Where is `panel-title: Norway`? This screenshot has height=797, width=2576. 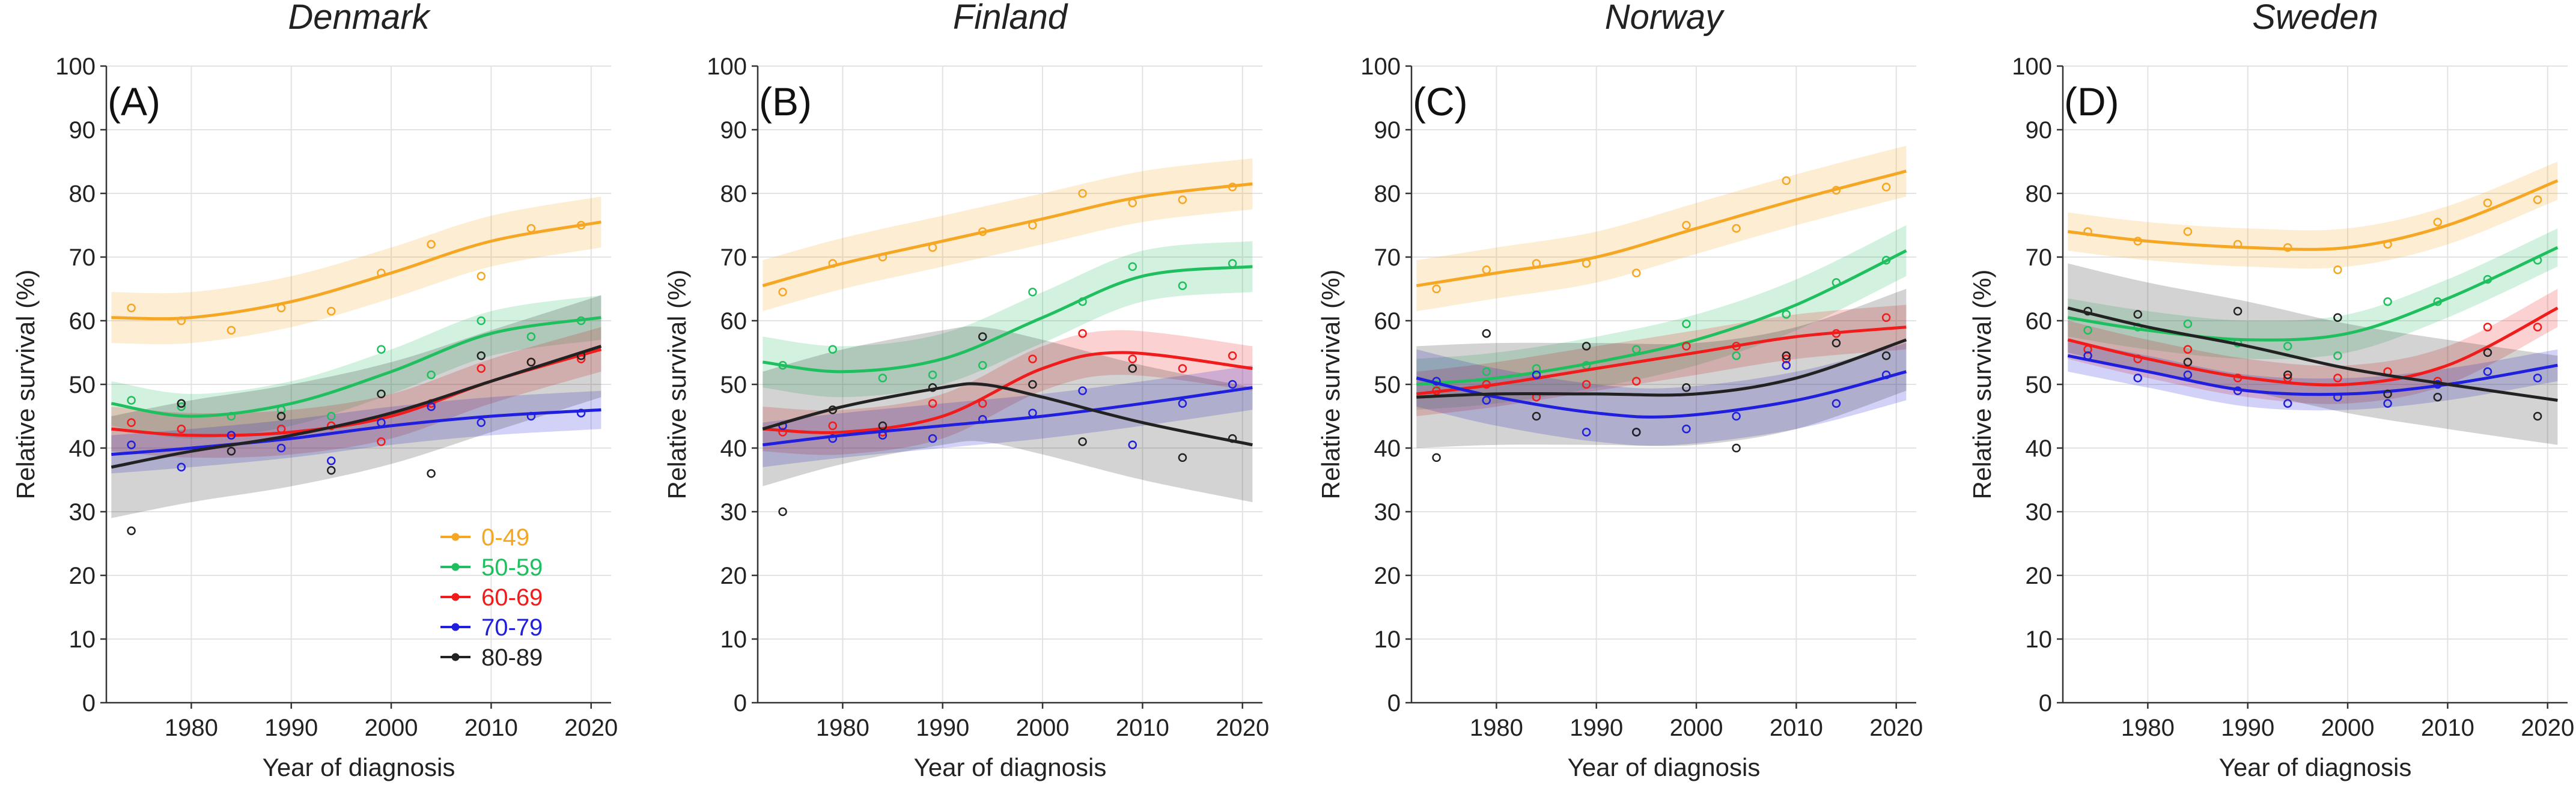 panel-title: Norway is located at coordinates (1665, 18).